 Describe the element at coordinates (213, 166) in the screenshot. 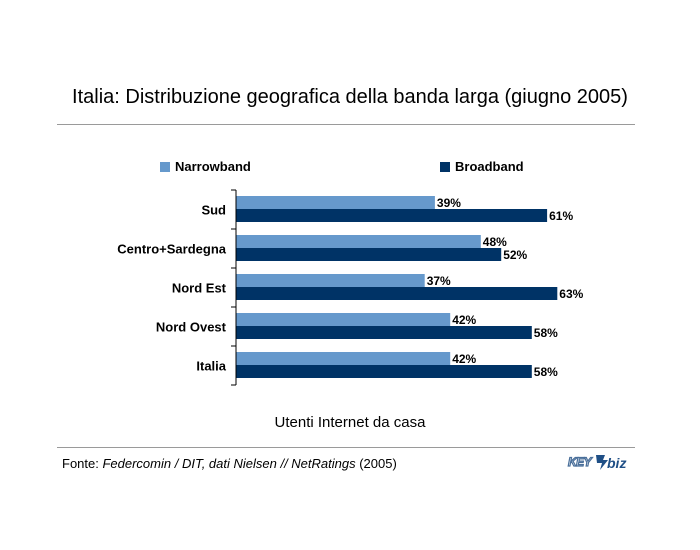

I see `legend-label-narrowband: Narrowband` at that location.